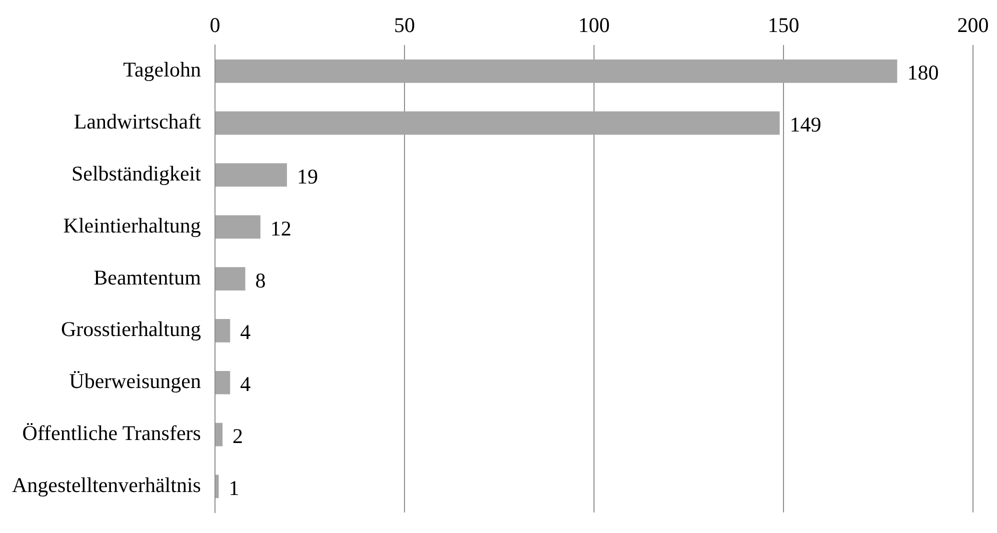 This screenshot has width=997, height=533. Describe the element at coordinates (135, 381) in the screenshot. I see `y-tick-label: Überweisungen` at that location.